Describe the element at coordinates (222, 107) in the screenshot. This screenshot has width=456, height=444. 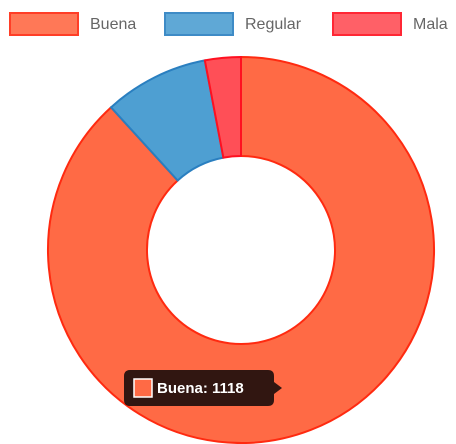
I see `slice` at that location.